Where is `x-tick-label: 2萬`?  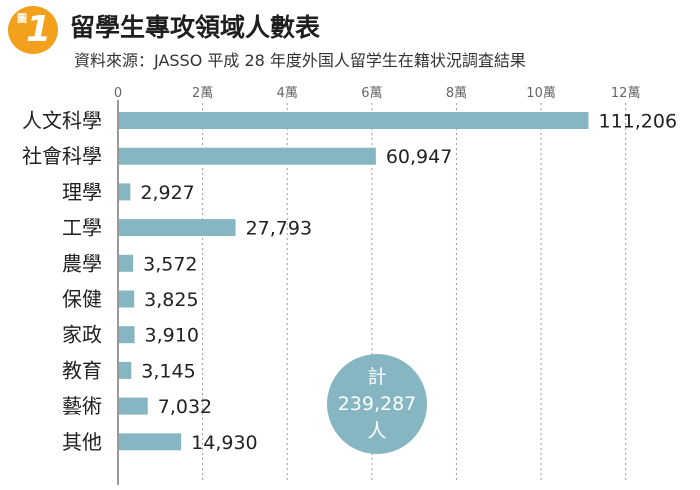 x-tick-label: 2萬 is located at coordinates (202, 93).